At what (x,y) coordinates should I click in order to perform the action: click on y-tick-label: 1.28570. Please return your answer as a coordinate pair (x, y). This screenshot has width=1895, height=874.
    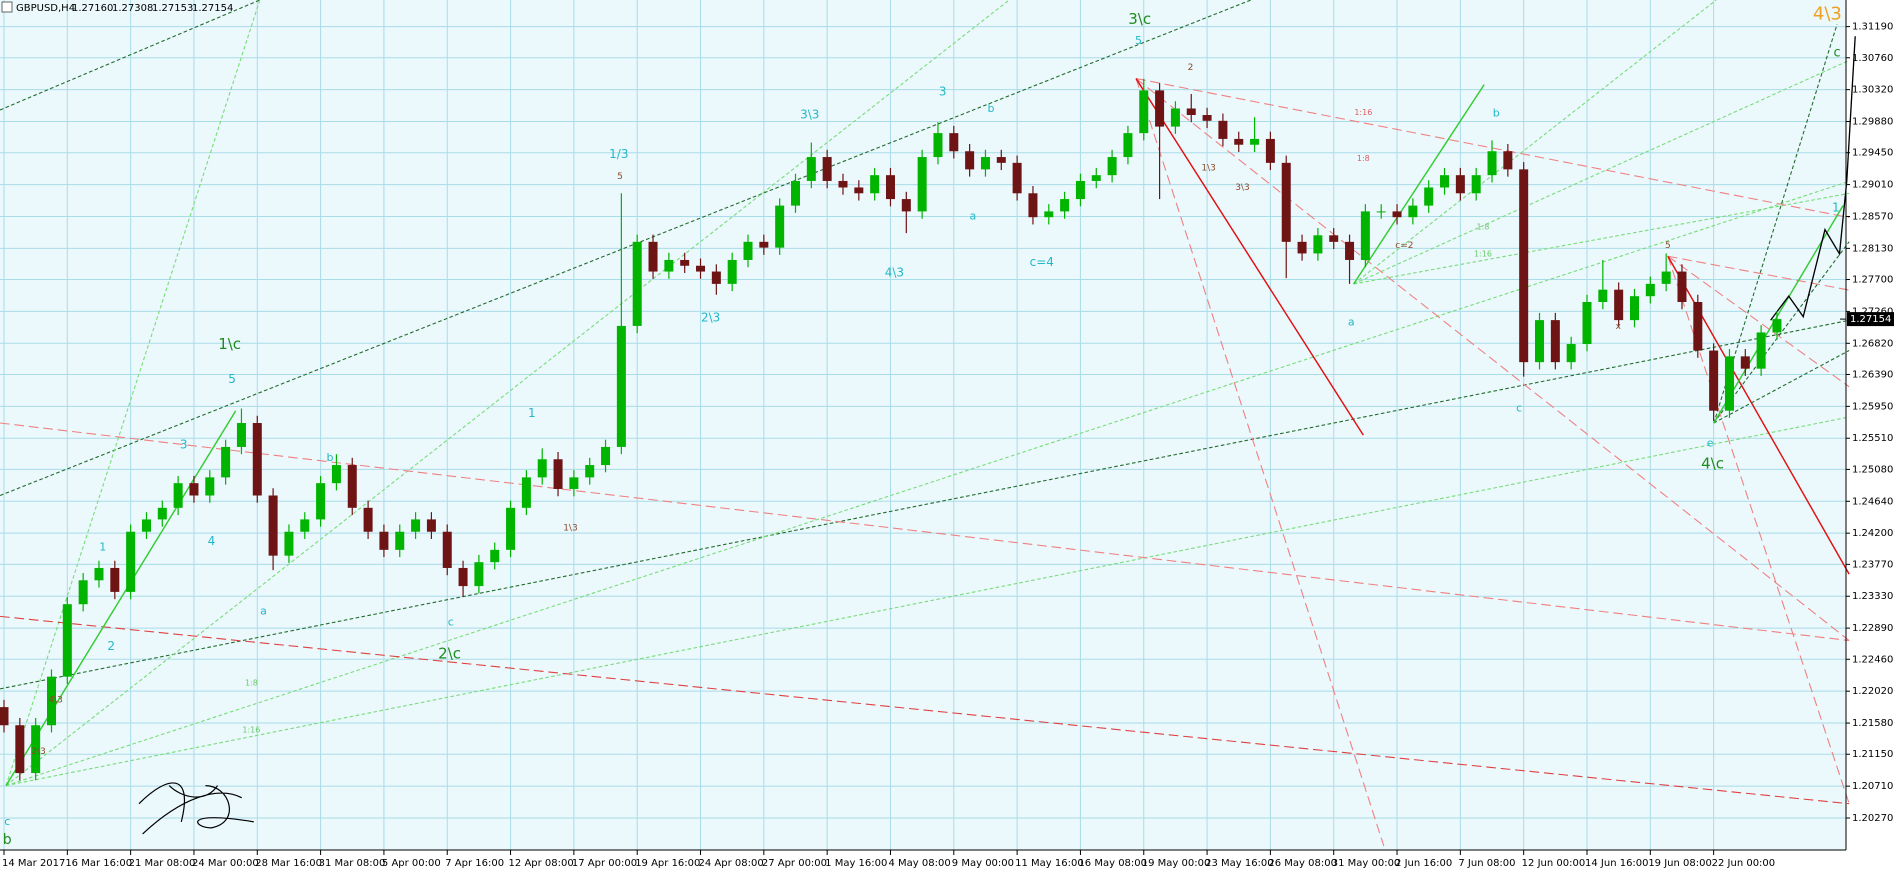
    Looking at the image, I should click on (1872, 216).